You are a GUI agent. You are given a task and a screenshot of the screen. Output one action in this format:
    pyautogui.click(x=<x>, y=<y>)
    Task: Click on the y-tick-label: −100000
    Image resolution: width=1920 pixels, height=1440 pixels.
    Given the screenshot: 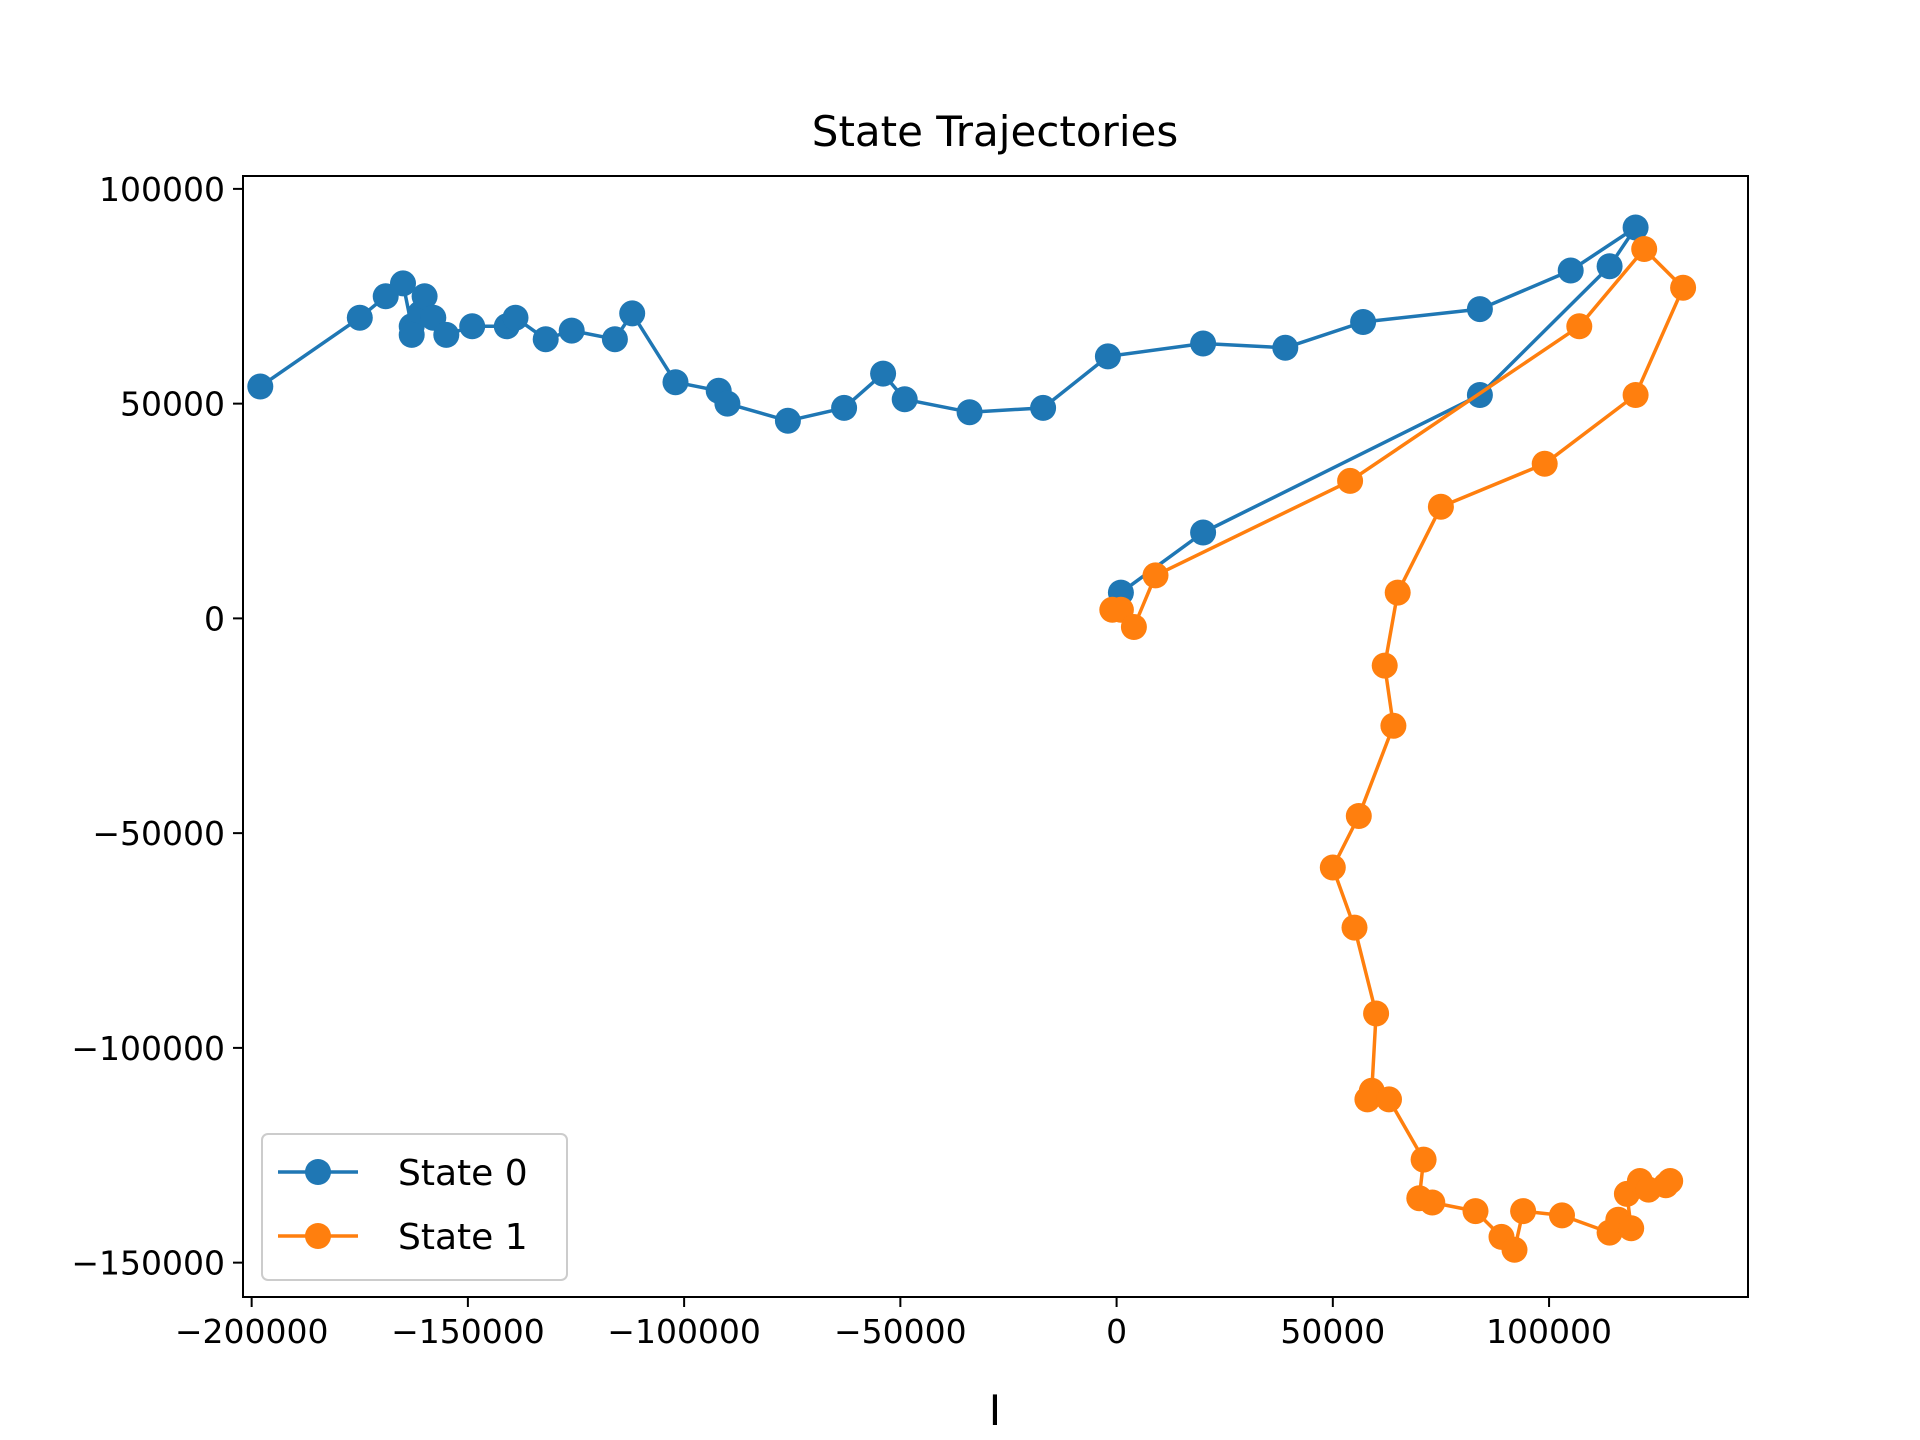 What is the action you would take?
    pyautogui.click(x=148, y=1048)
    